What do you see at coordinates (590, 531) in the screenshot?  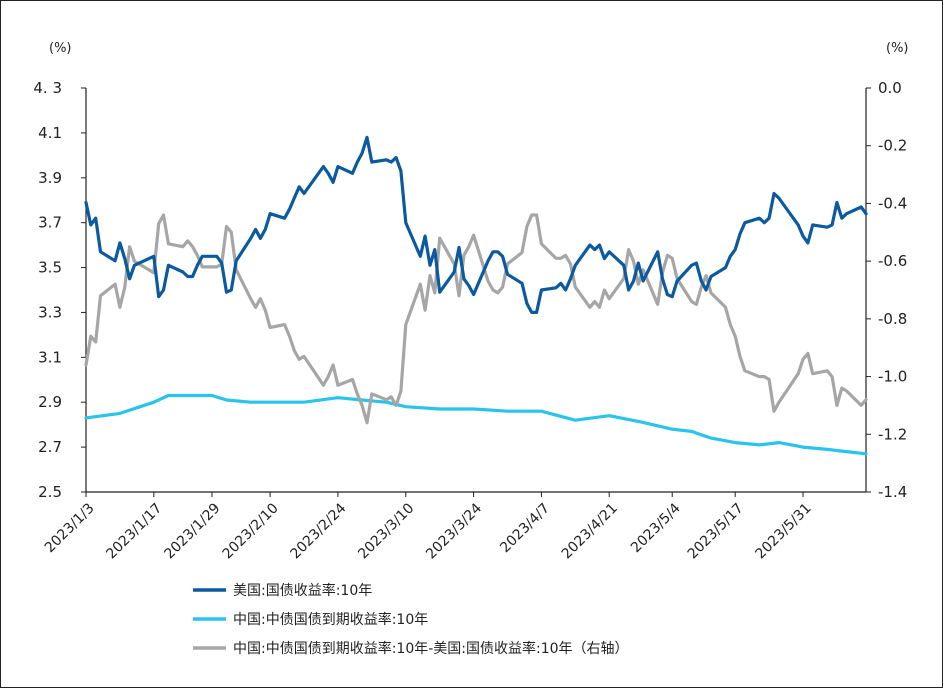 I see `x-tick-label: 2023/4/21` at bounding box center [590, 531].